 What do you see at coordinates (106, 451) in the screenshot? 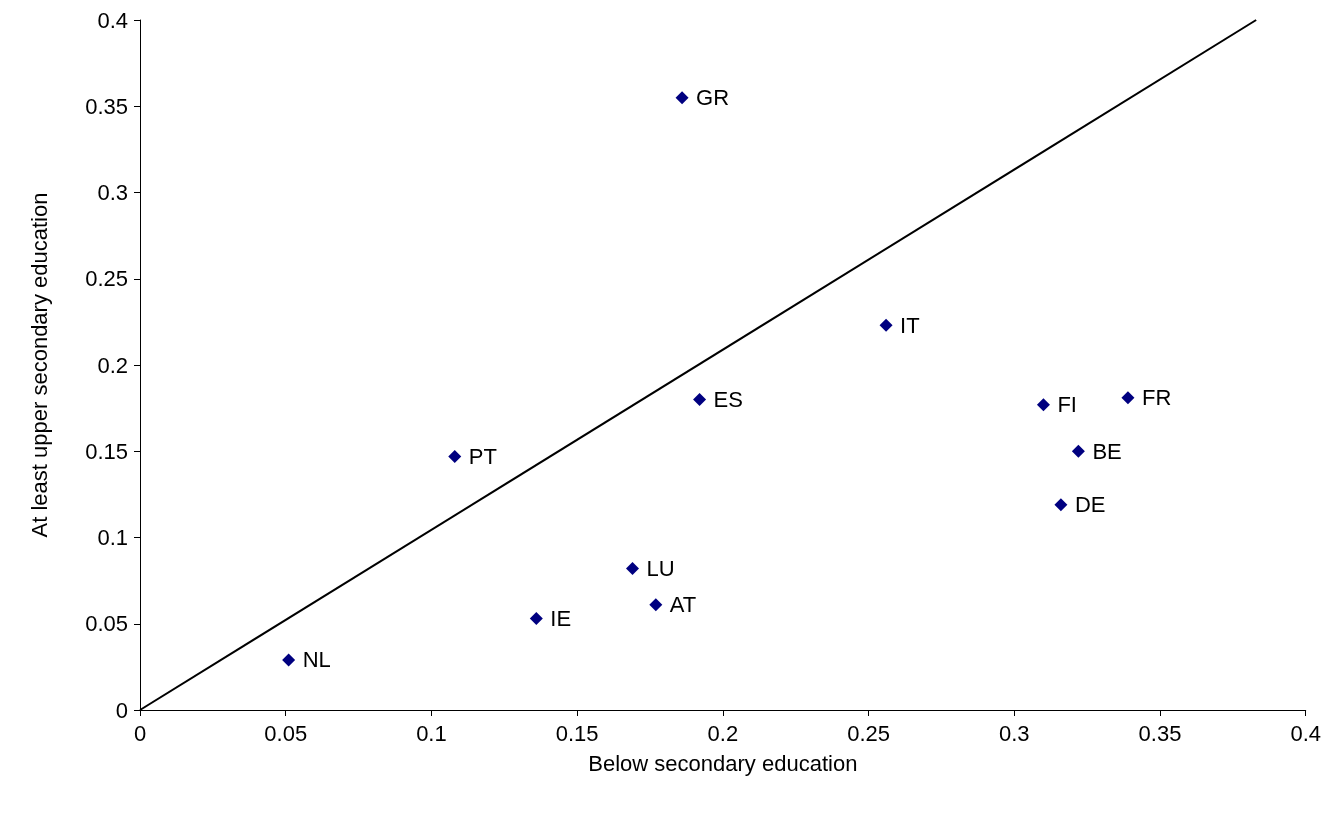
I see `y-tick-label: 0.15` at bounding box center [106, 451].